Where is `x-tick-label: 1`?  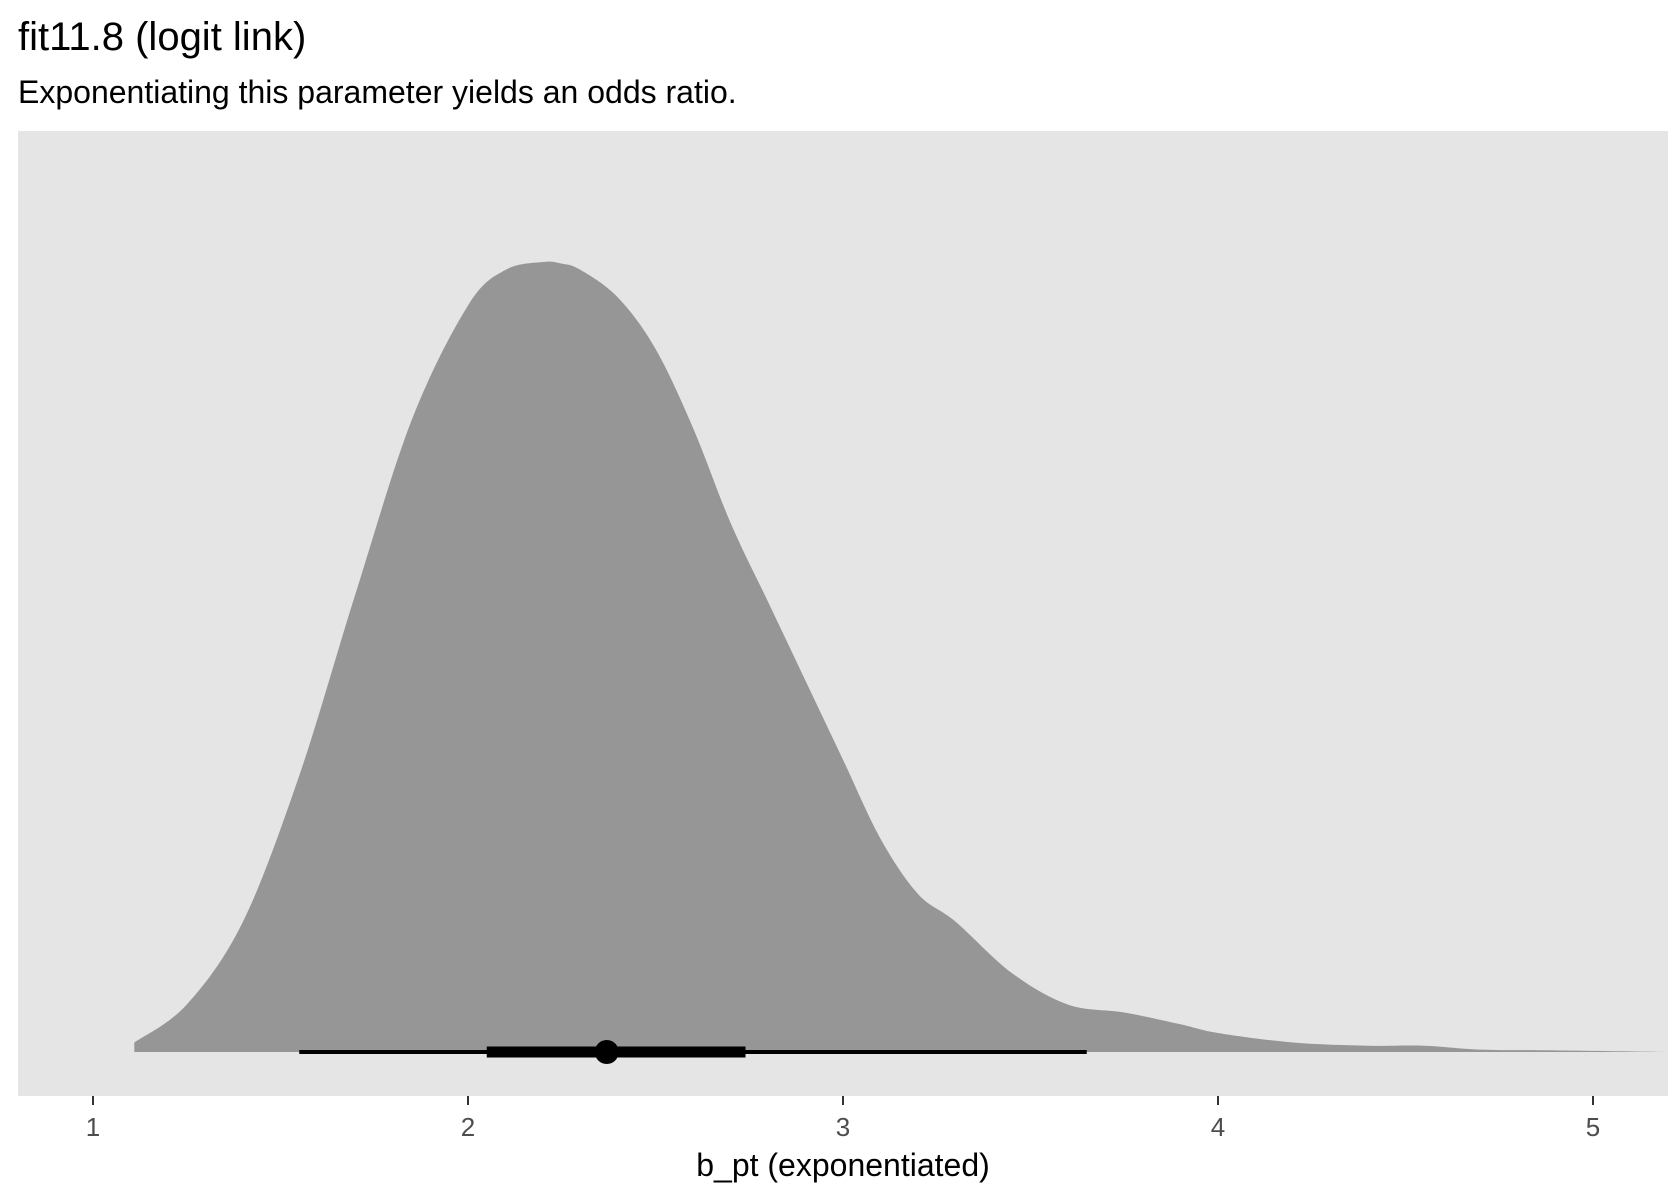
x-tick-label: 1 is located at coordinates (93, 1127).